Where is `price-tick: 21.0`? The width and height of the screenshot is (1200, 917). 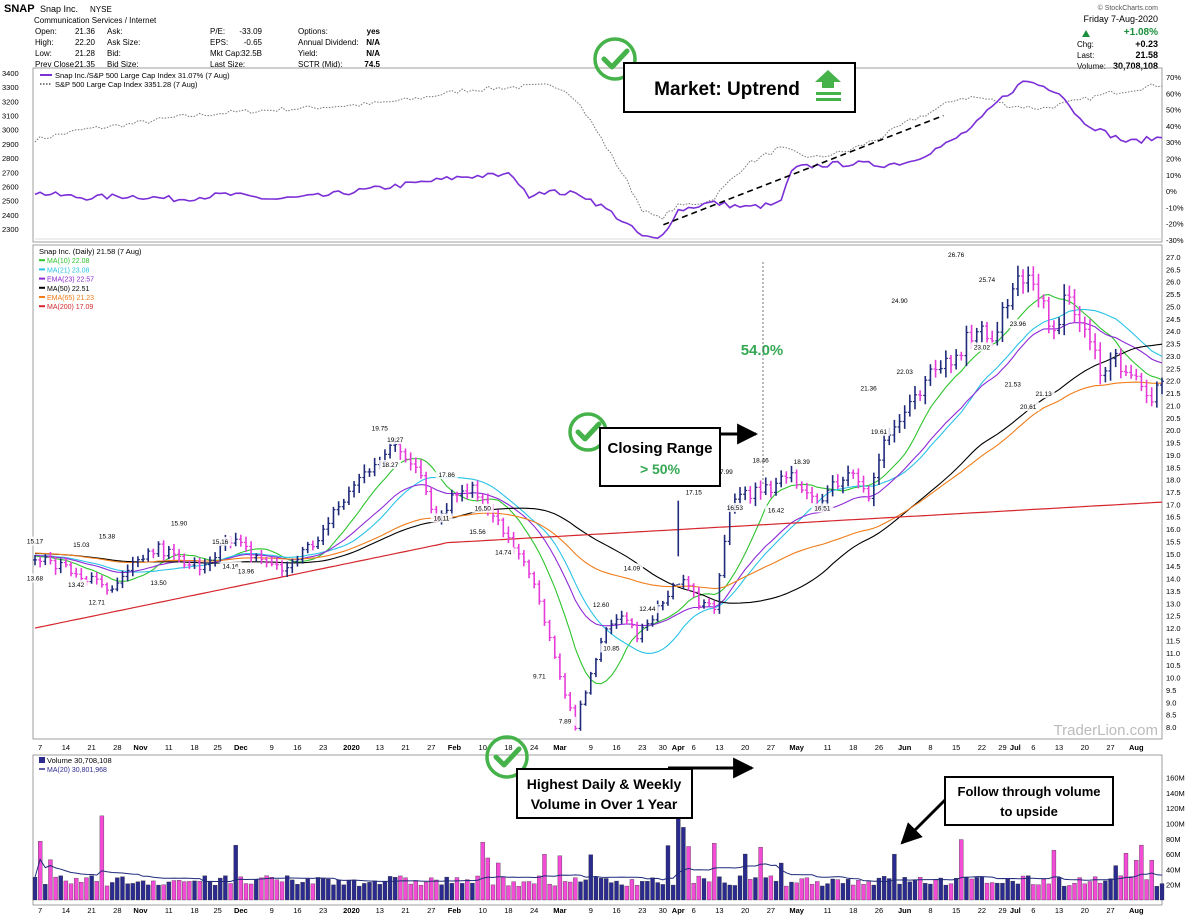 price-tick: 21.0 is located at coordinates (1173, 405).